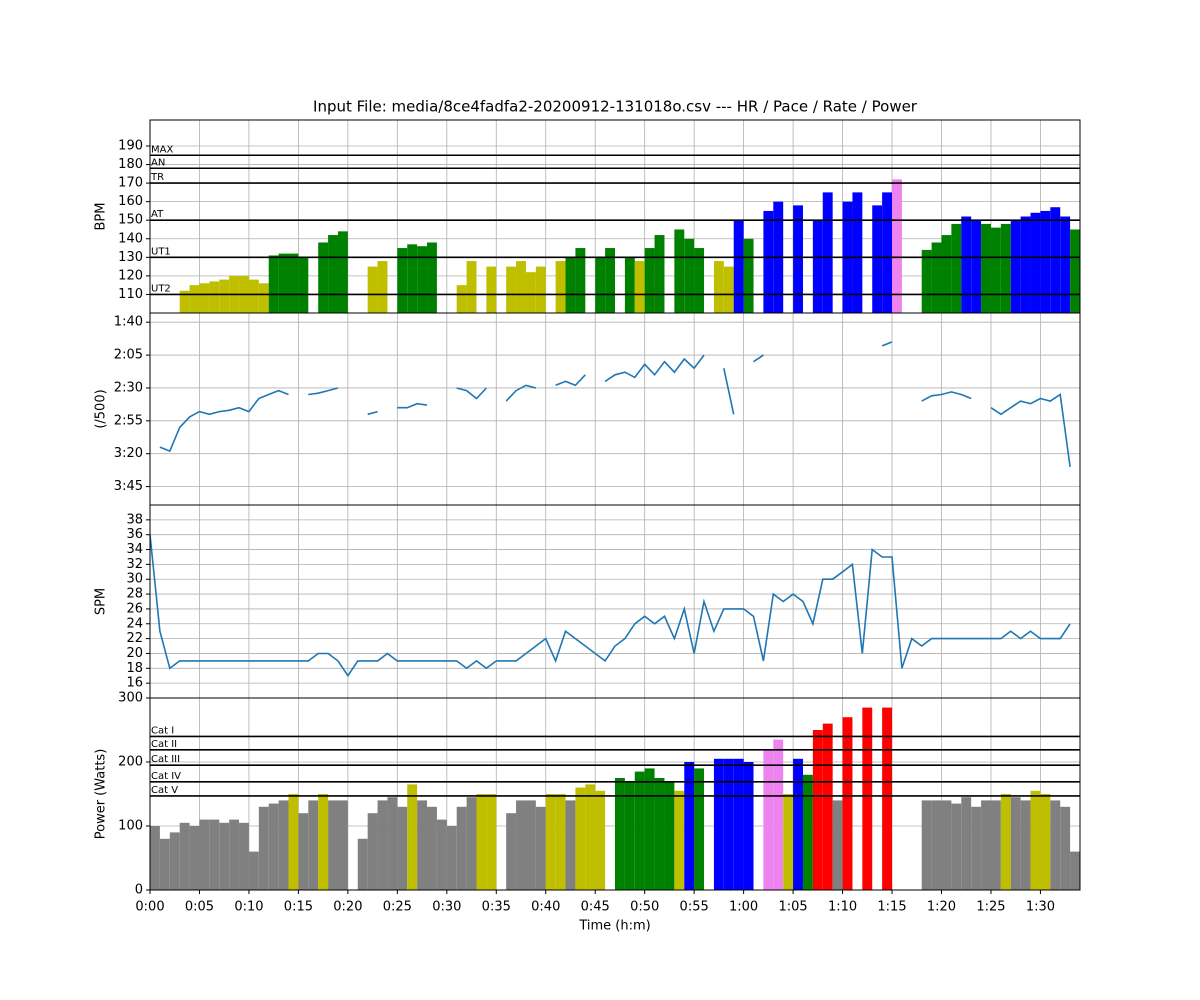  Describe the element at coordinates (130, 294) in the screenshot. I see `y-tick-label: 110` at that location.